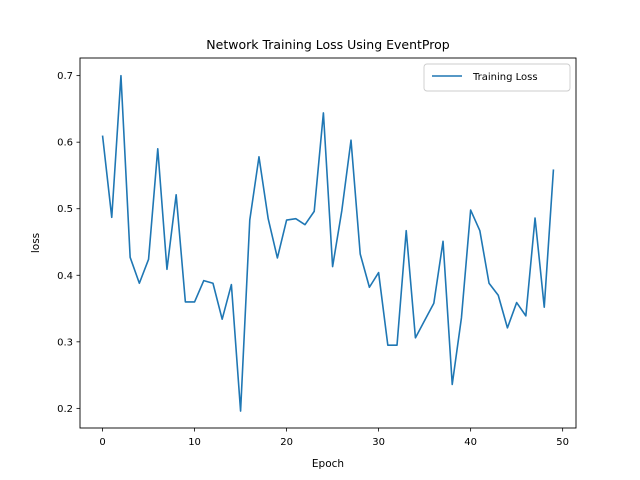  I want to click on x-tick-label: 10, so click(194, 442).